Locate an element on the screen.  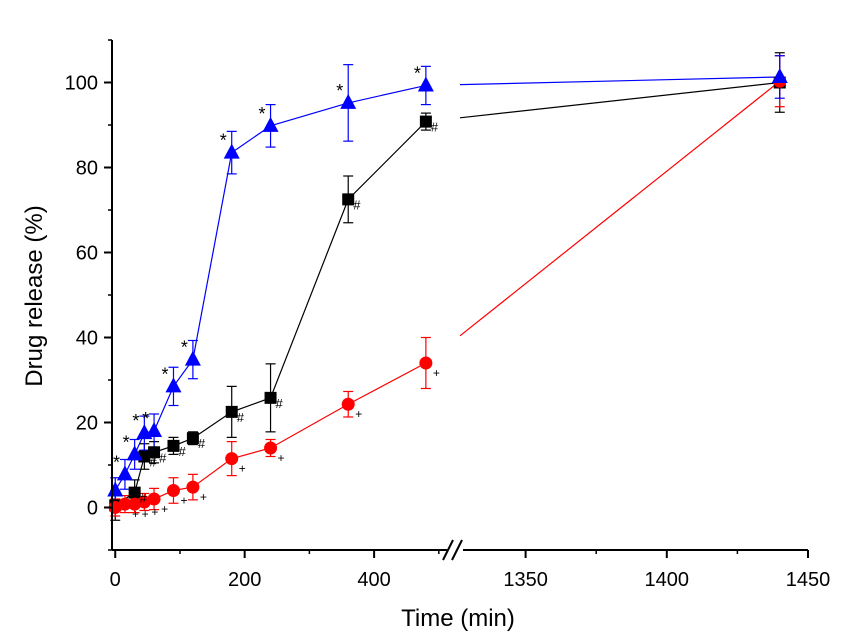
y-axis-title: Drug release (%) is located at coordinates (34, 295).